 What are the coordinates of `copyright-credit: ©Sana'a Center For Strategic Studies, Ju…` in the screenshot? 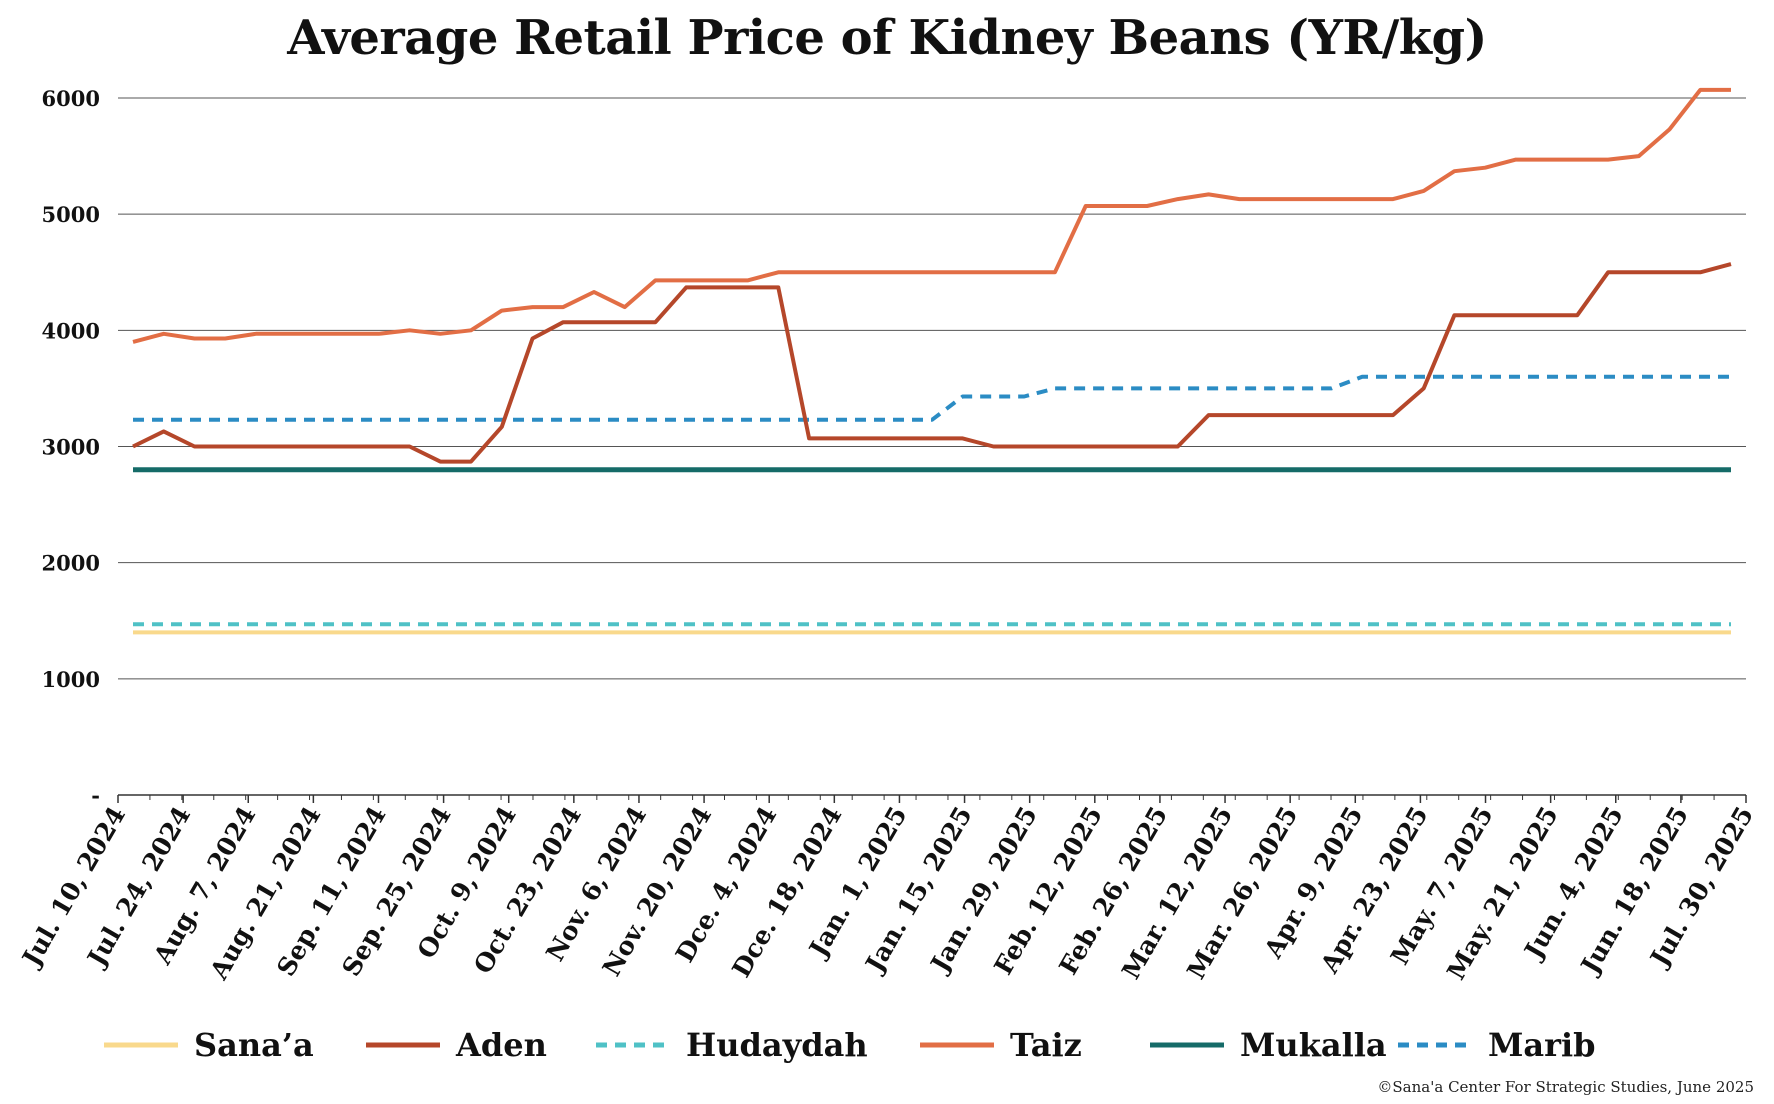 It's located at (1565, 1087).